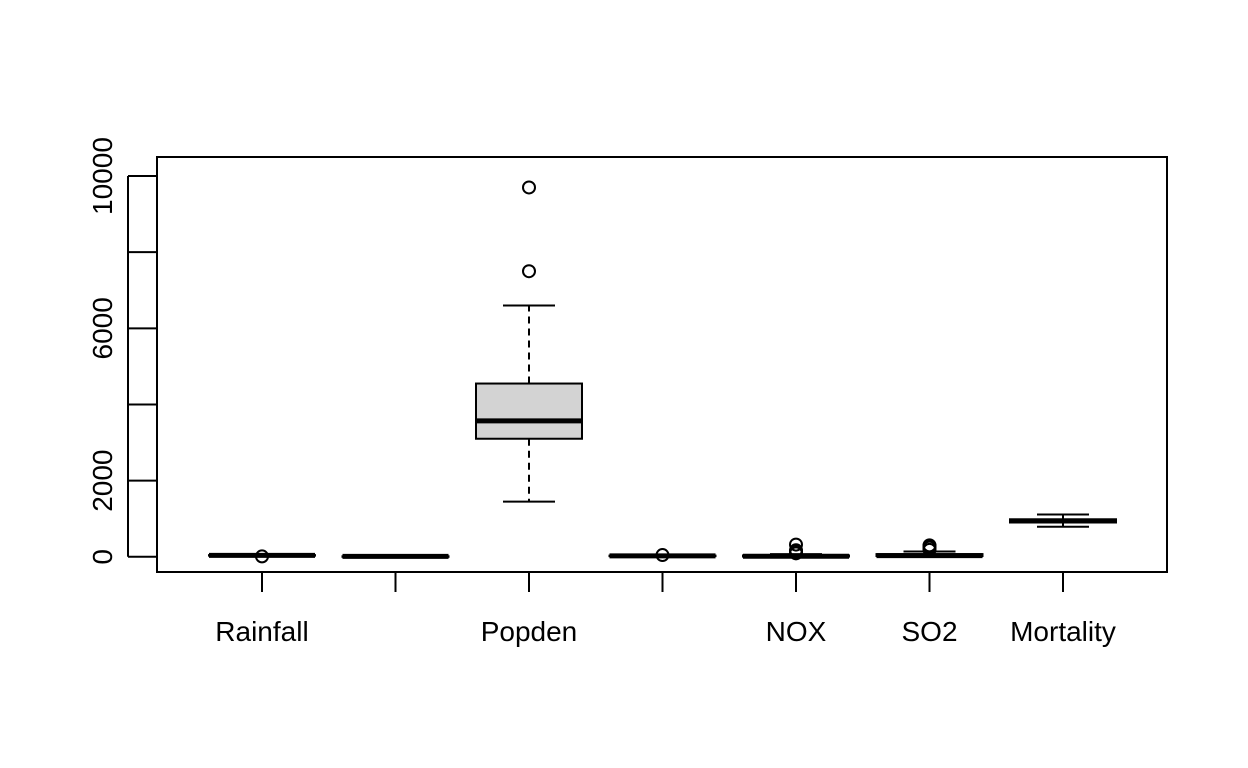  What do you see at coordinates (102, 328) in the screenshot?
I see `y-tick-label: 6000` at bounding box center [102, 328].